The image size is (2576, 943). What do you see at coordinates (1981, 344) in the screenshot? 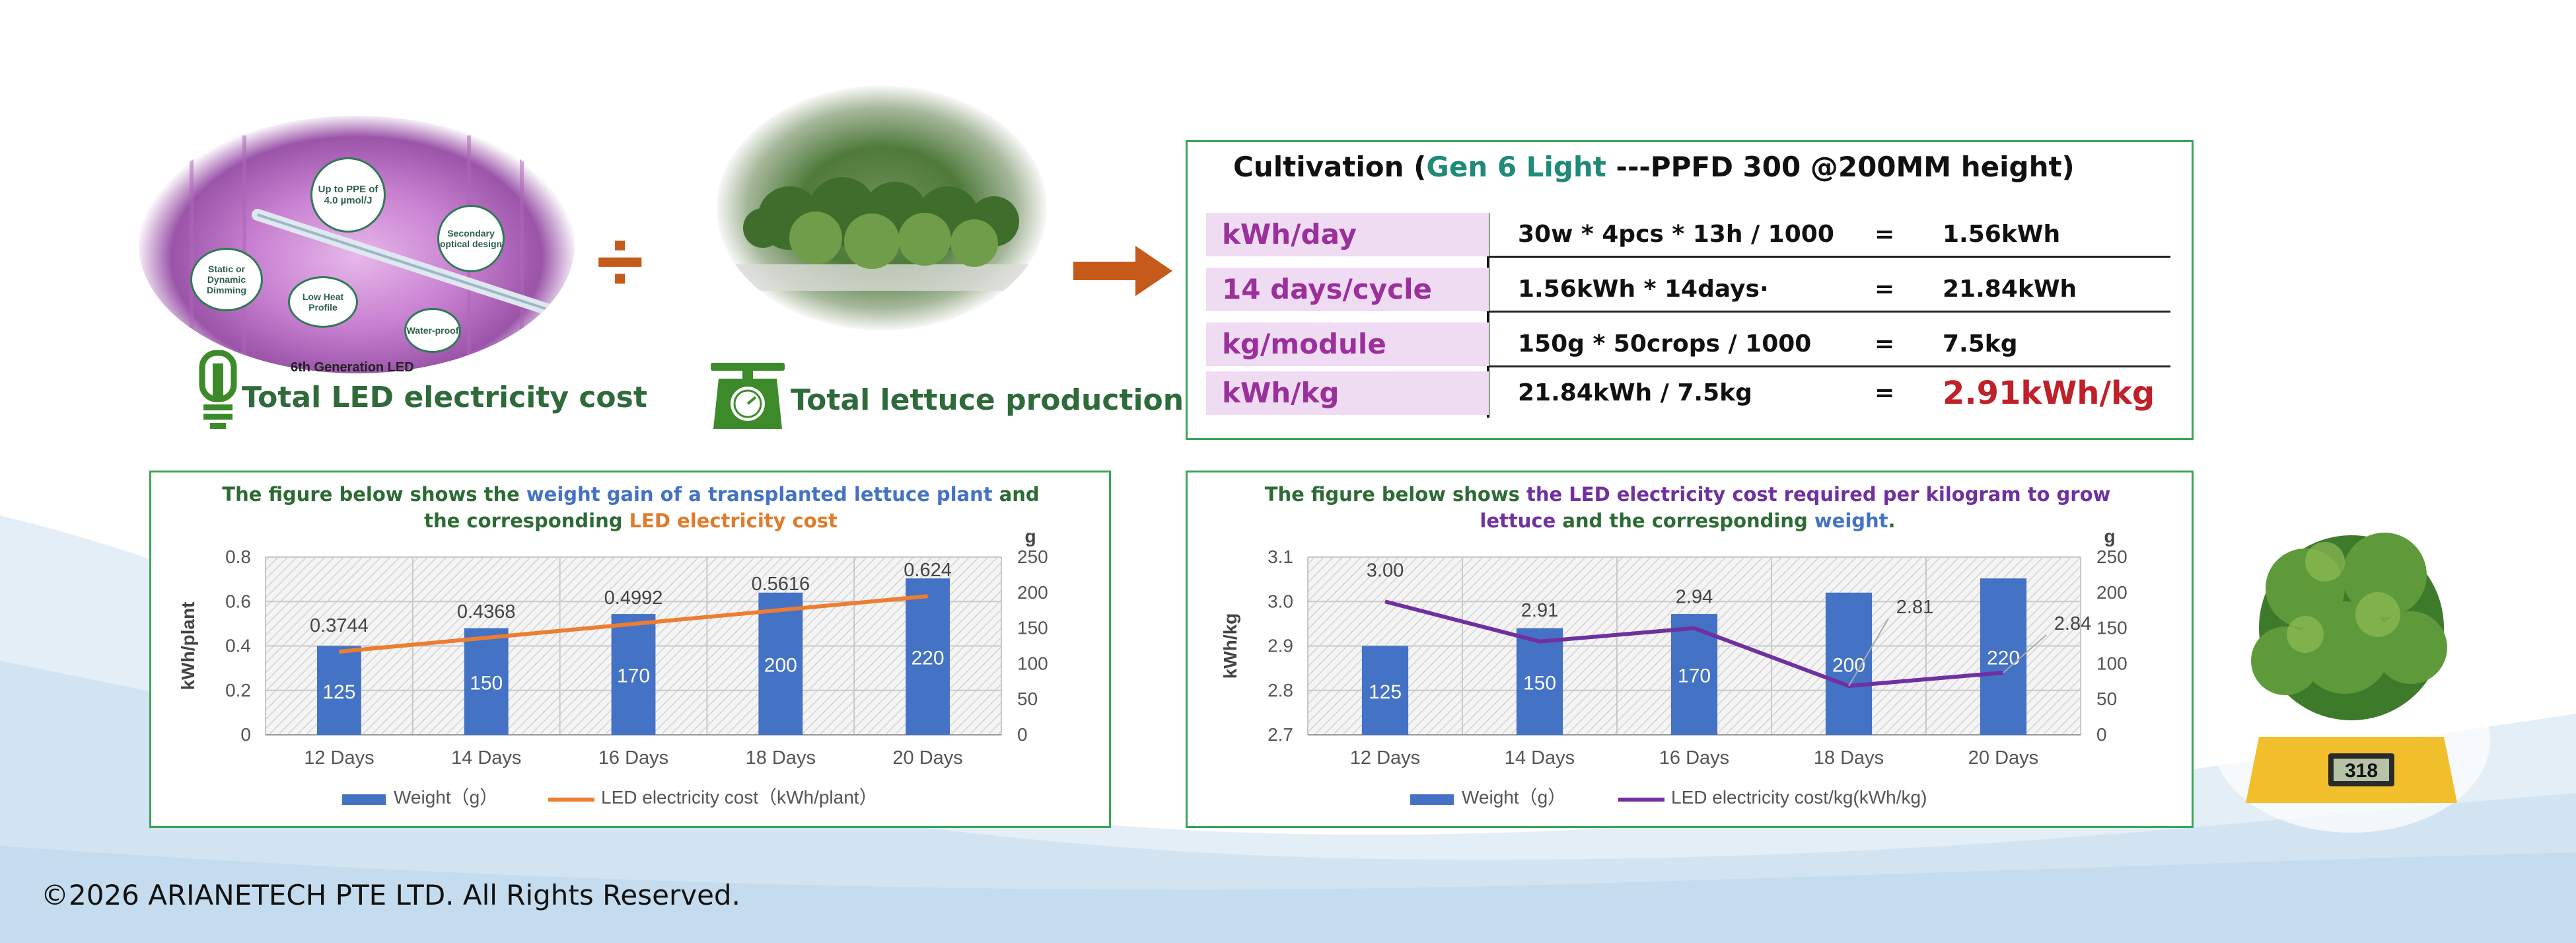
I see `row-result: 7.5kg` at bounding box center [1981, 344].